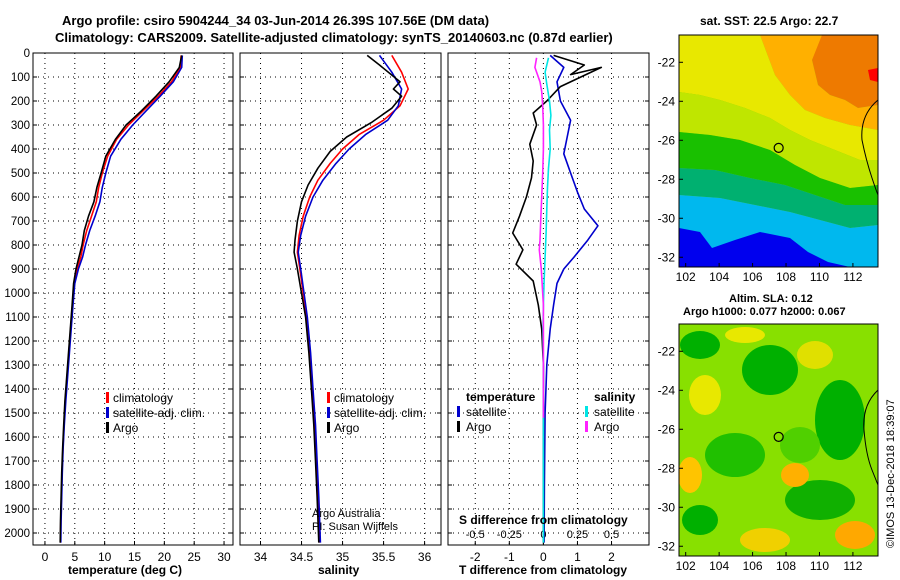 The height and width of the screenshot is (580, 900). Describe the element at coordinates (20, 174) in the screenshot. I see `depth-tick-label: 500` at that location.